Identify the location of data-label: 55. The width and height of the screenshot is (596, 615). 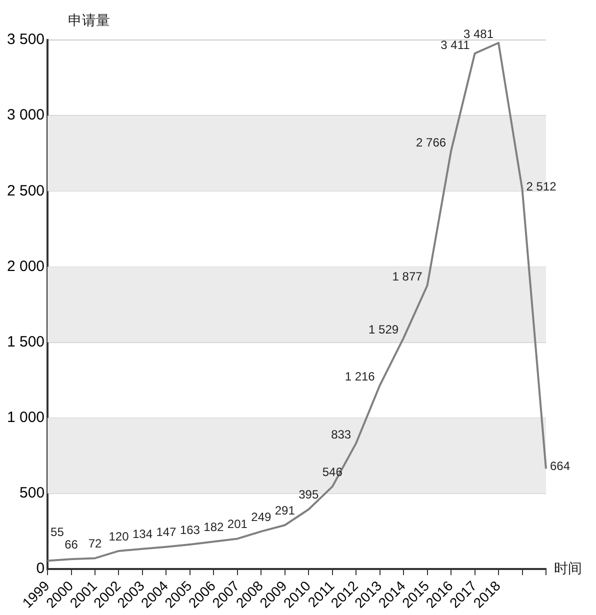
(57, 532).